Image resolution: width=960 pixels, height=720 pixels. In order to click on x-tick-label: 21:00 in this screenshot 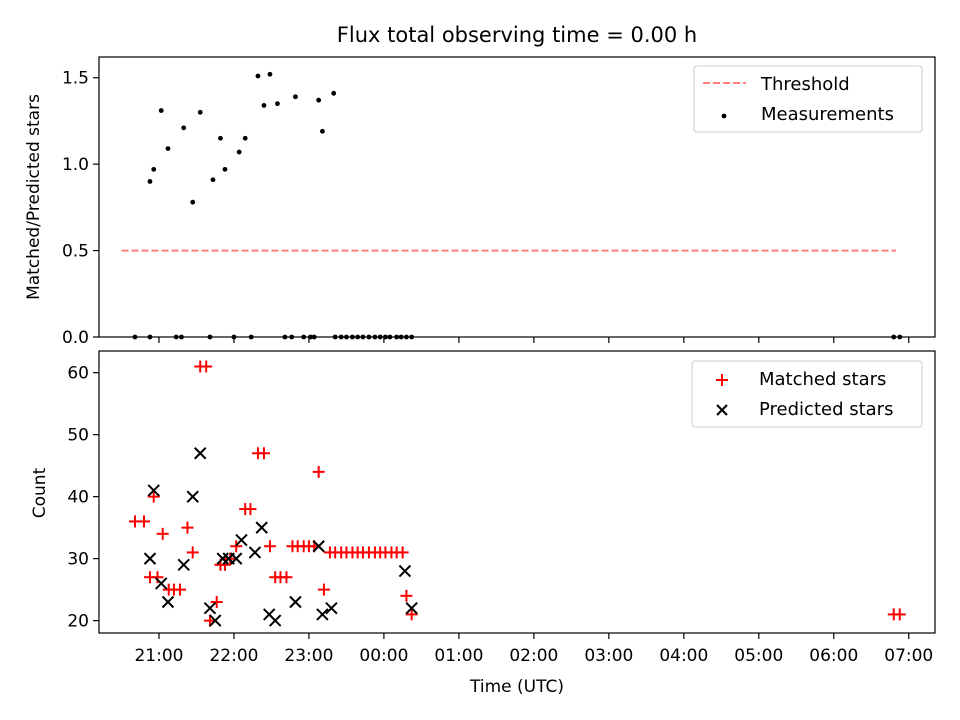, I will do `click(158, 656)`.